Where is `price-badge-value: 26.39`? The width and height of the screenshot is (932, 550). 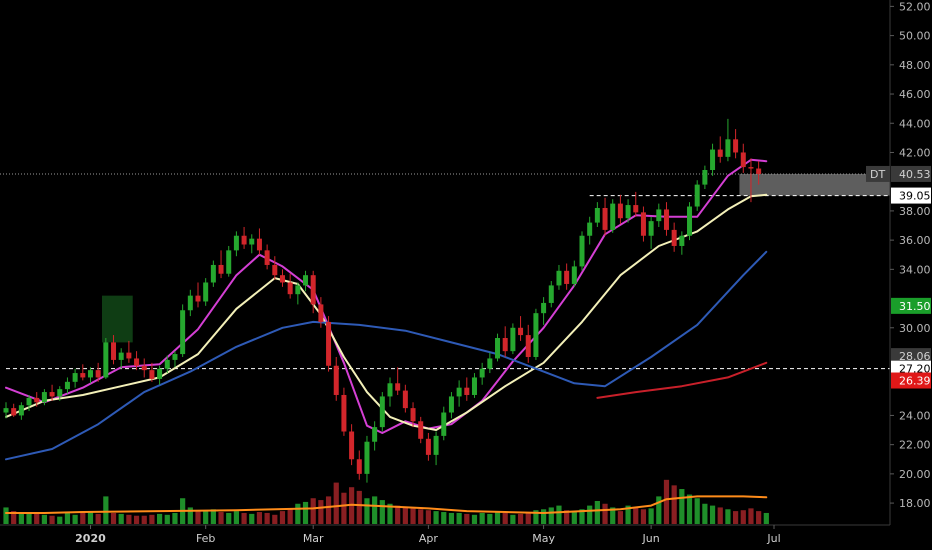 price-badge-value: 26.39 is located at coordinates (915, 381).